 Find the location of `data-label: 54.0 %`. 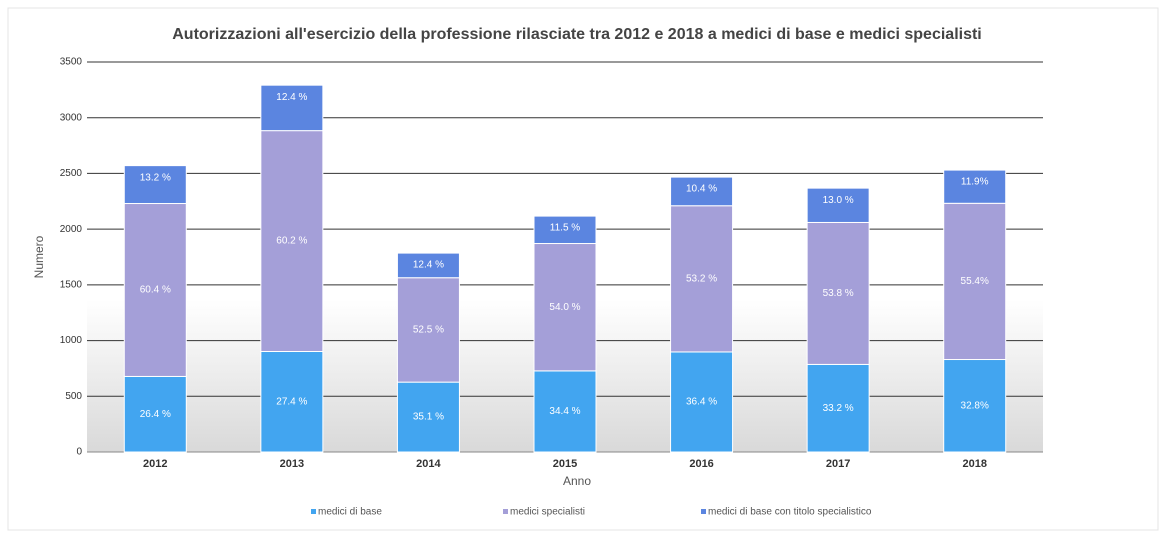

data-label: 54.0 % is located at coordinates (564, 307).